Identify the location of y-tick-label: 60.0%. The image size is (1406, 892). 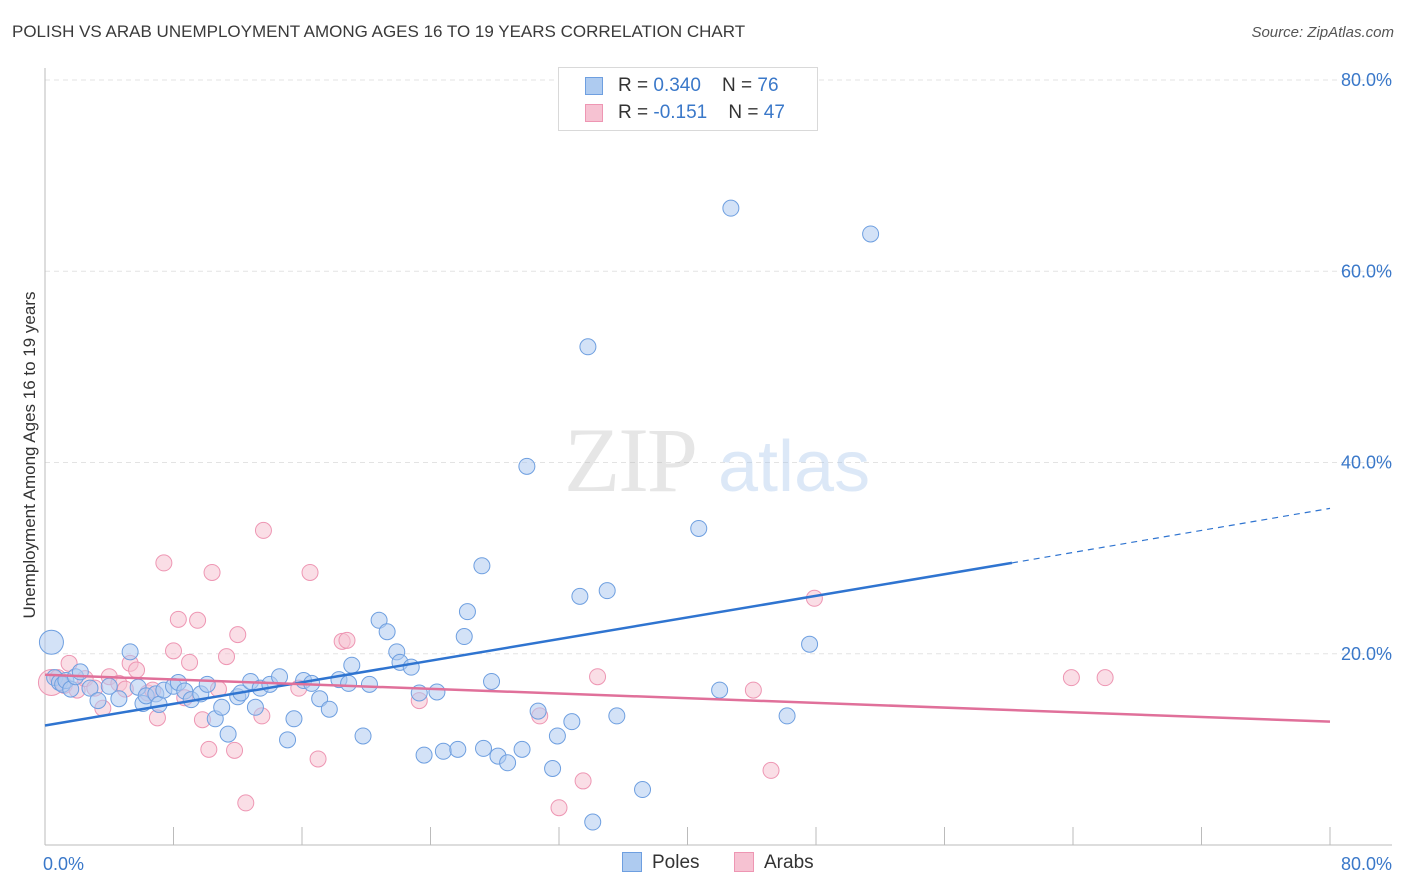
(1366, 271).